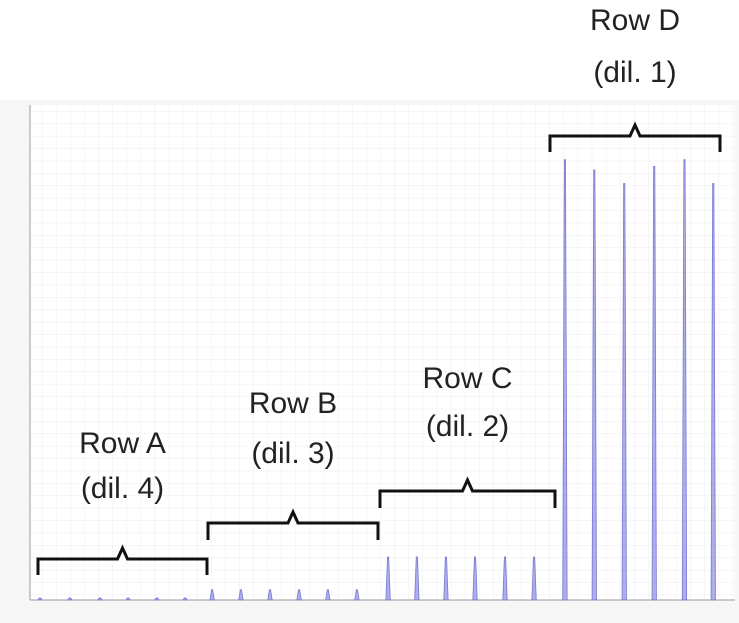 This screenshot has height=623, width=739. I want to click on annotation-label: (dil. 1), so click(634, 72).